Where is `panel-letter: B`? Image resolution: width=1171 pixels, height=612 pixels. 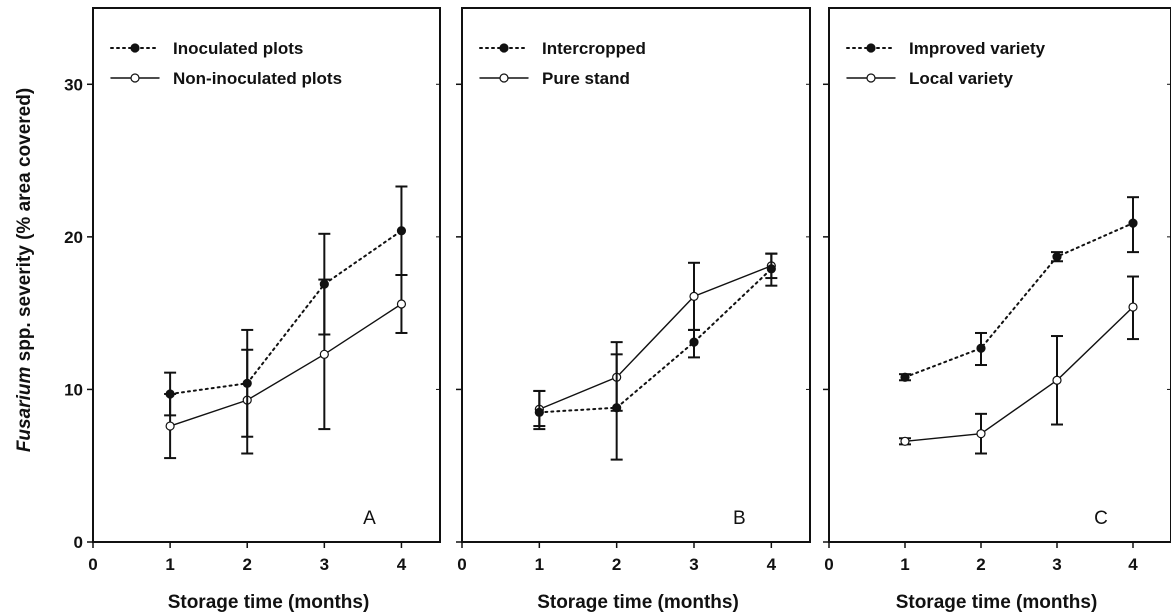 panel-letter: B is located at coordinates (739, 518).